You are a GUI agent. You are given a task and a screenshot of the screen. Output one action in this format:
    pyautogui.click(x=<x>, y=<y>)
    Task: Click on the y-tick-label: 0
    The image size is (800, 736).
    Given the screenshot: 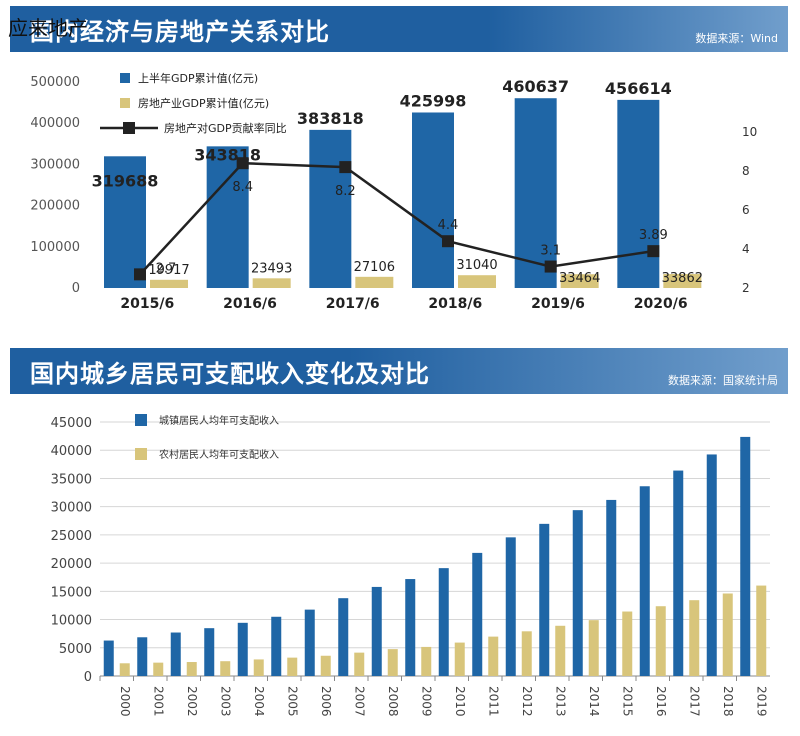 What is the action you would take?
    pyautogui.click(x=88, y=677)
    